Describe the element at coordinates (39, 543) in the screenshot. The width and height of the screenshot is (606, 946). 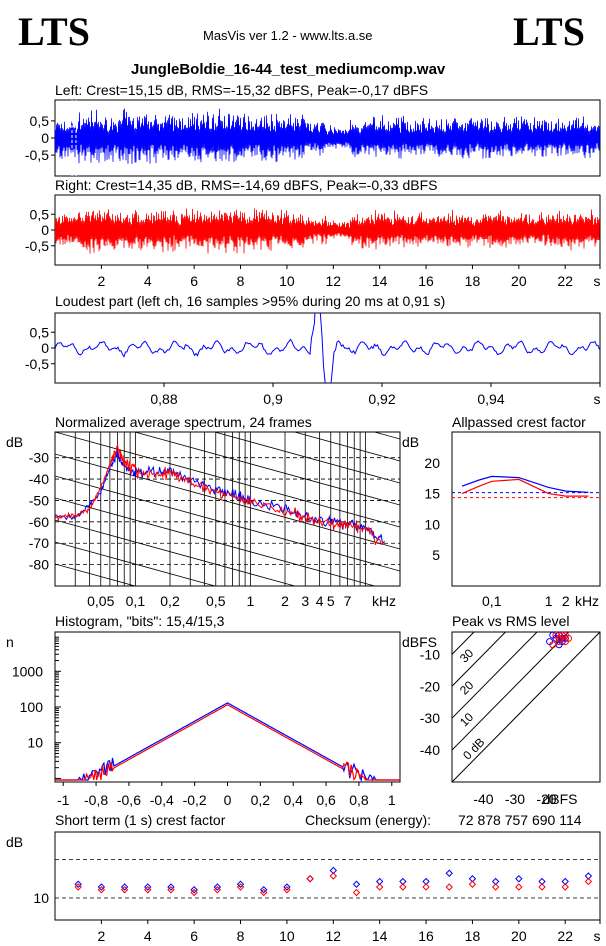
I see `y-tick-label: -70` at that location.